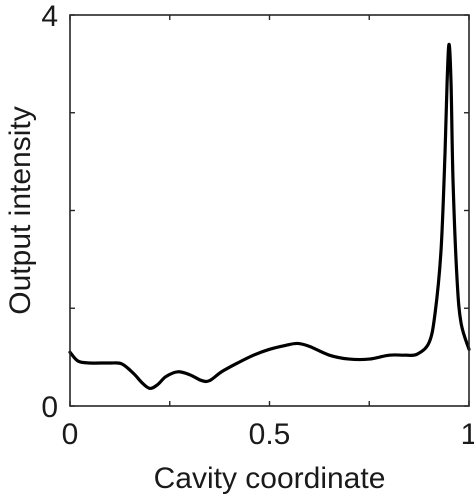  What do you see at coordinates (49, 407) in the screenshot?
I see `y-tick-label: 0` at bounding box center [49, 407].